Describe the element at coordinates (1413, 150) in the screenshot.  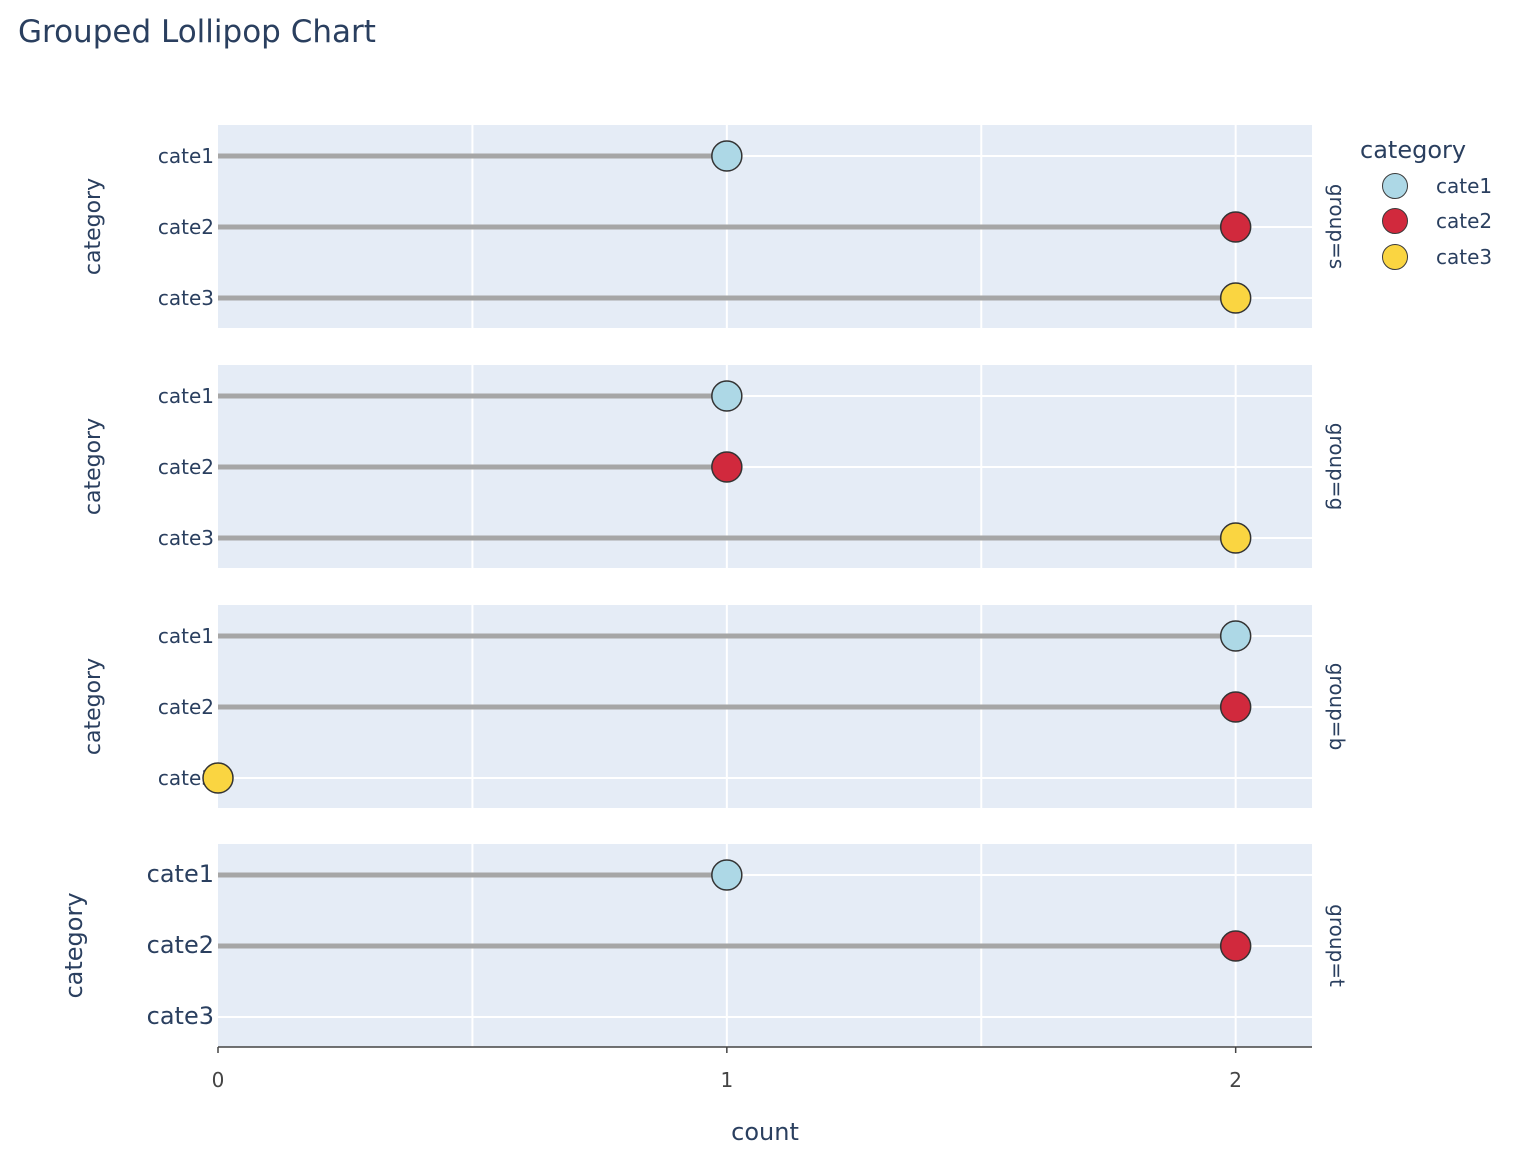
I see `legend-title: category` at that location.